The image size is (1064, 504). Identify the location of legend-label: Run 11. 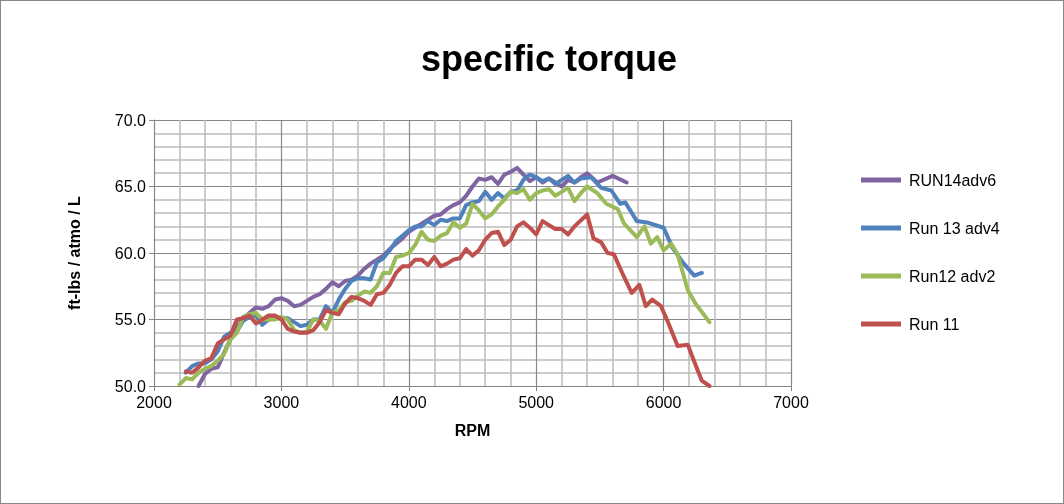
(934, 324).